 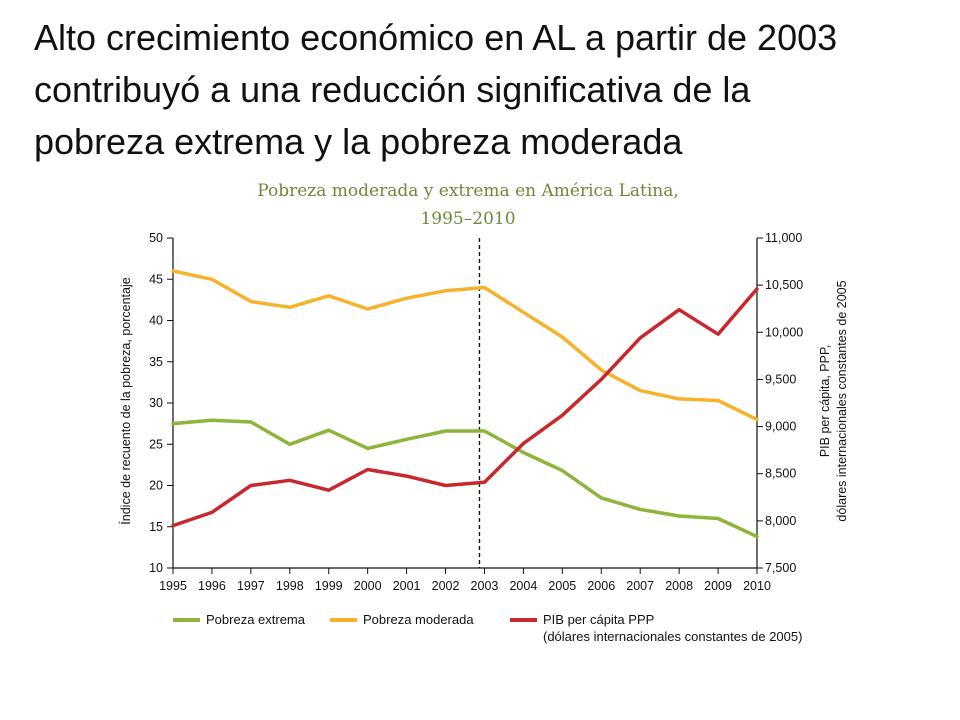 What do you see at coordinates (156, 279) in the screenshot?
I see `y-left-tick-label: 45` at bounding box center [156, 279].